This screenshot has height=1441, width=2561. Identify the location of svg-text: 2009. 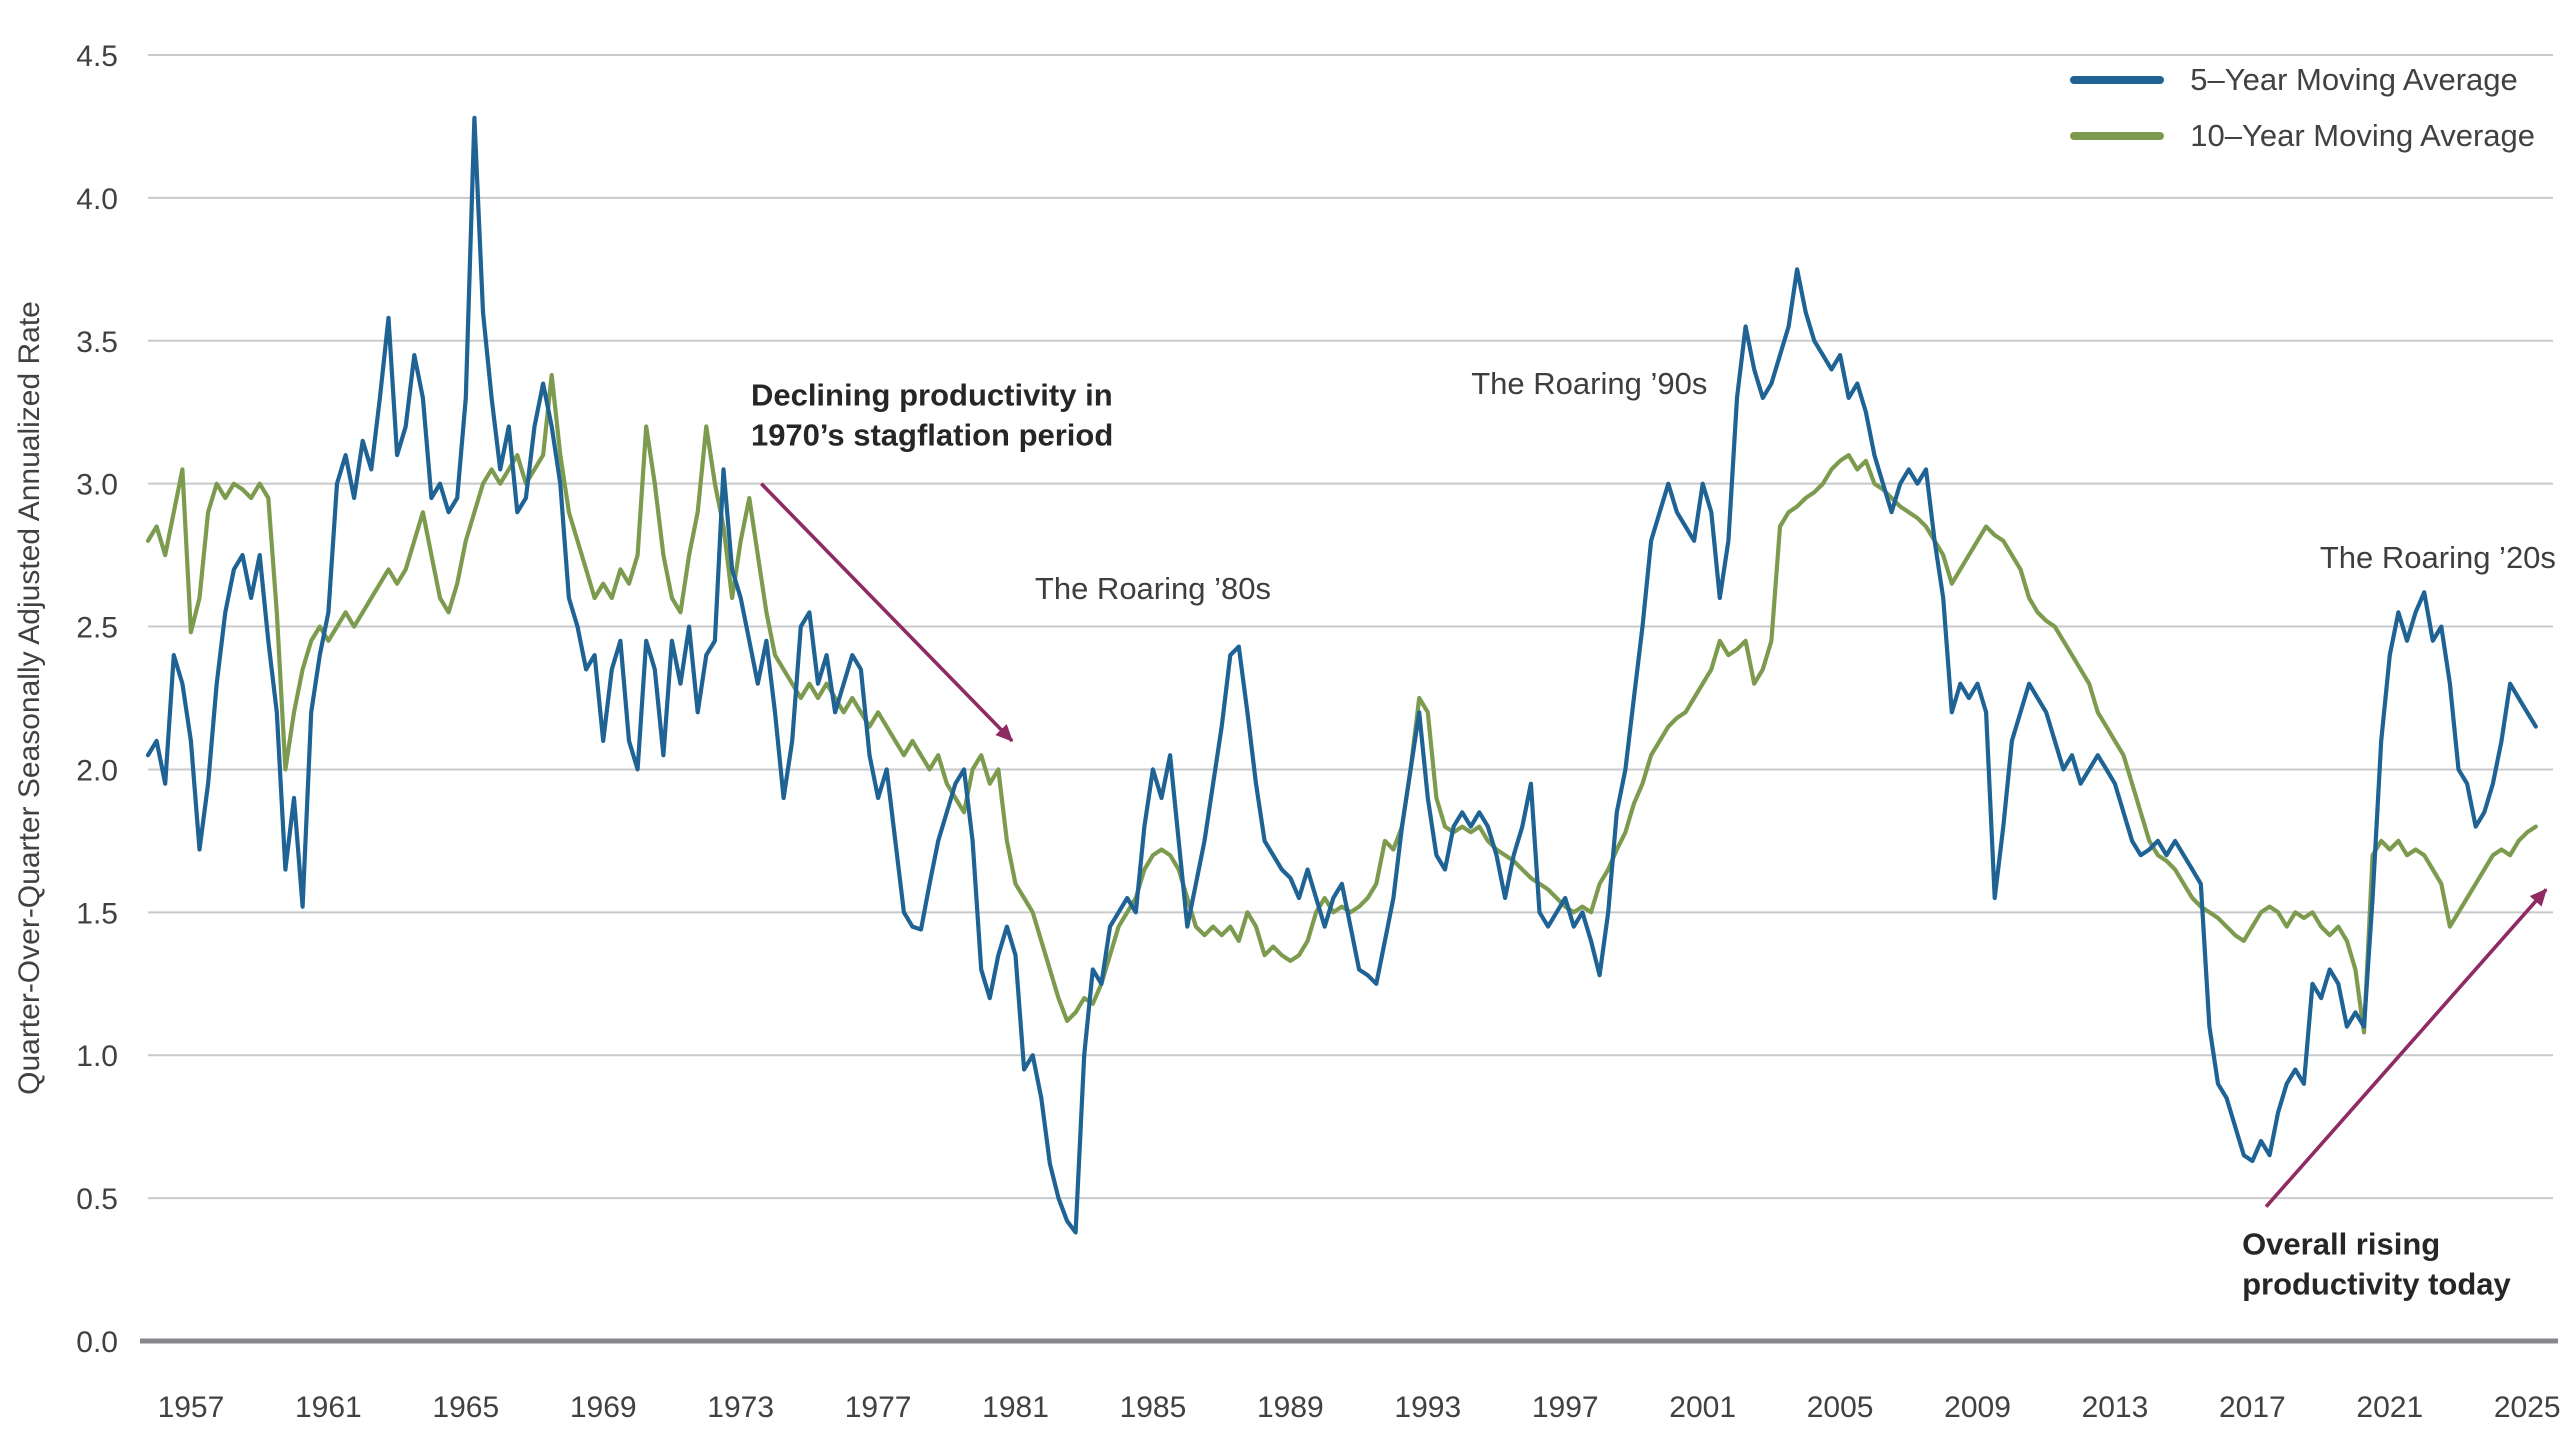
(1977, 1407).